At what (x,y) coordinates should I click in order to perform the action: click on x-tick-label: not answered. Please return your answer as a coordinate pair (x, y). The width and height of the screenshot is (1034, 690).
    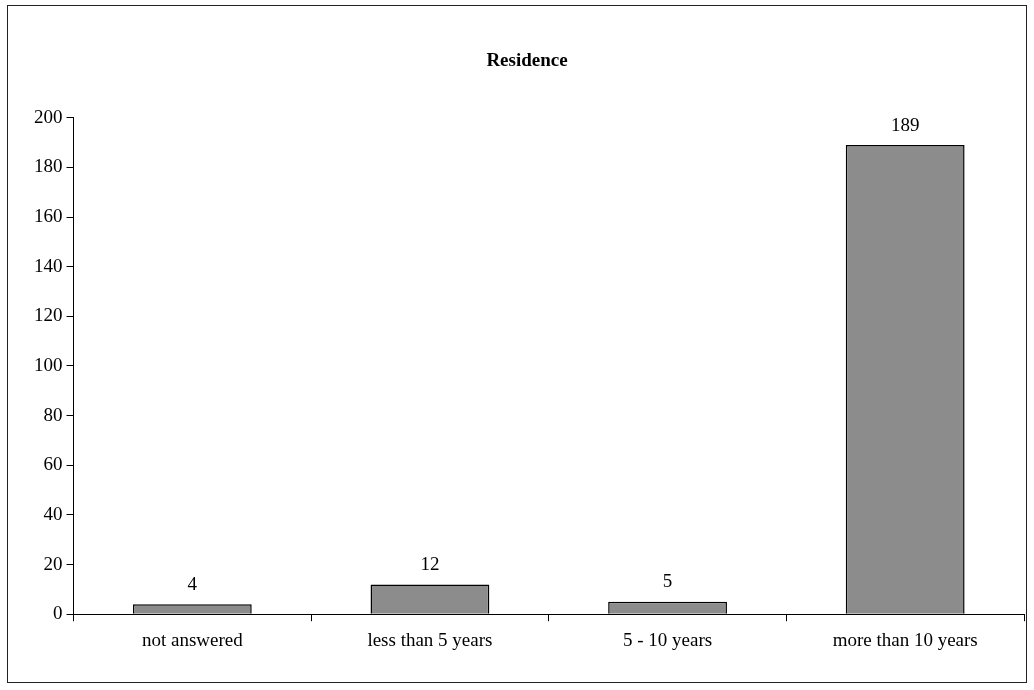
    Looking at the image, I should click on (192, 639).